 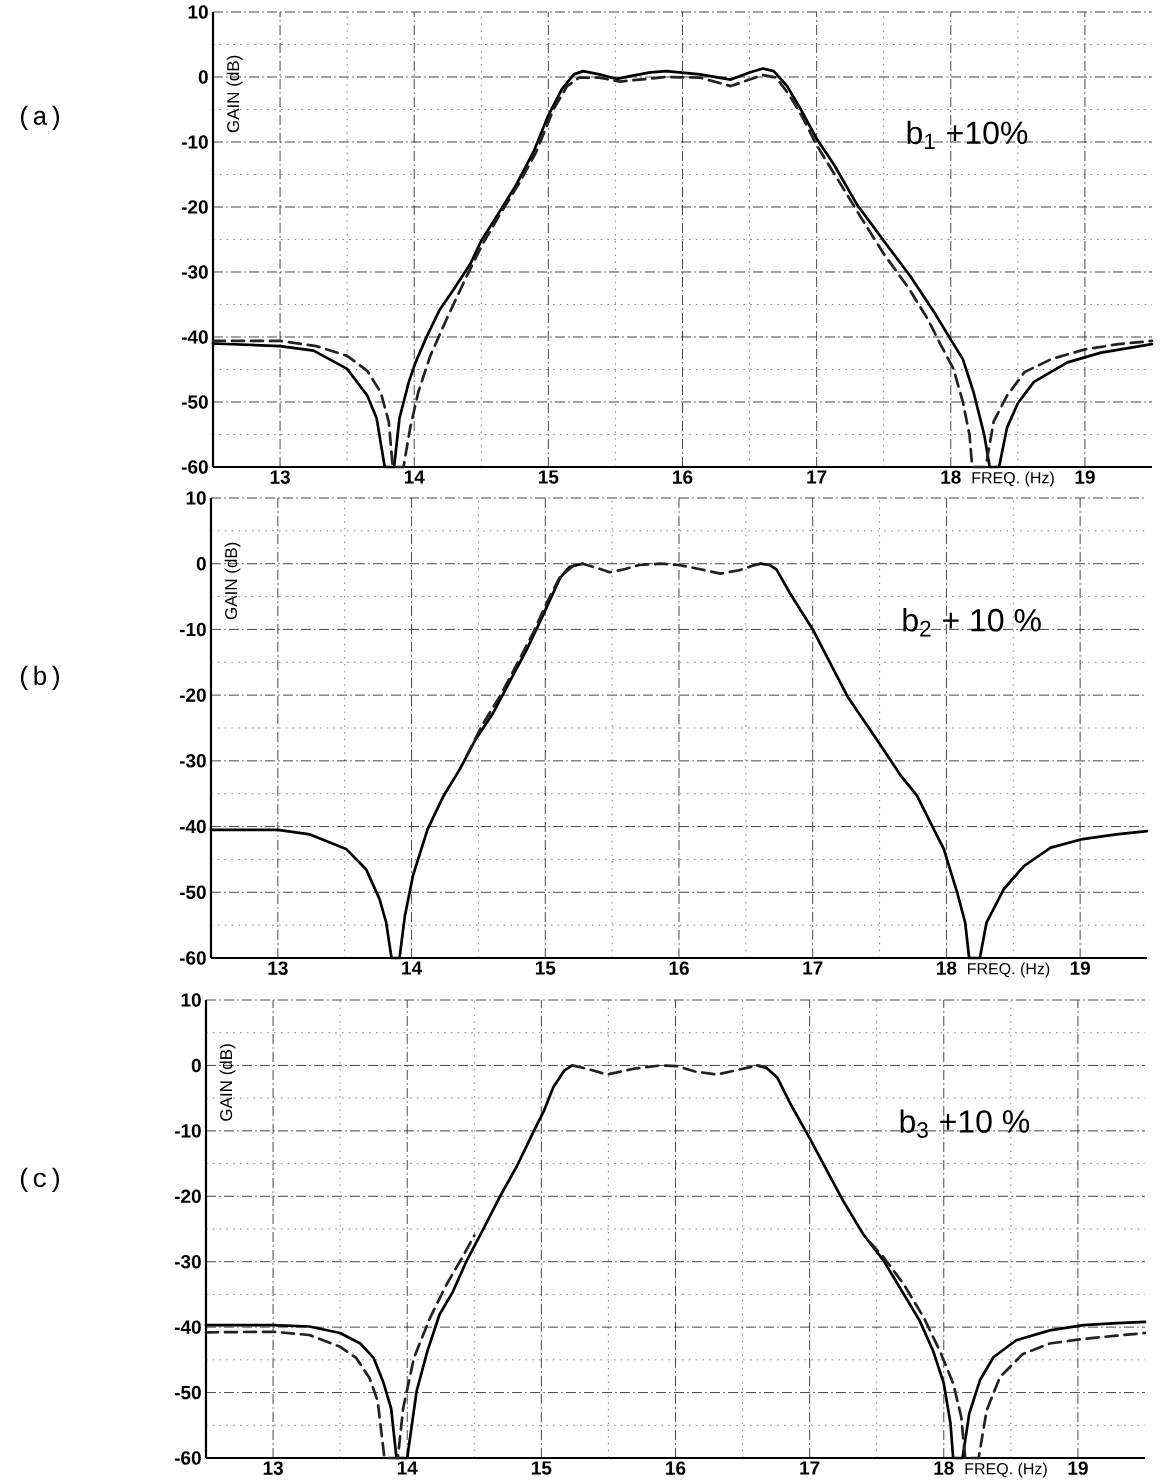 I want to click on annotation: b$_{1}$ +10%, so click(x=967, y=135).